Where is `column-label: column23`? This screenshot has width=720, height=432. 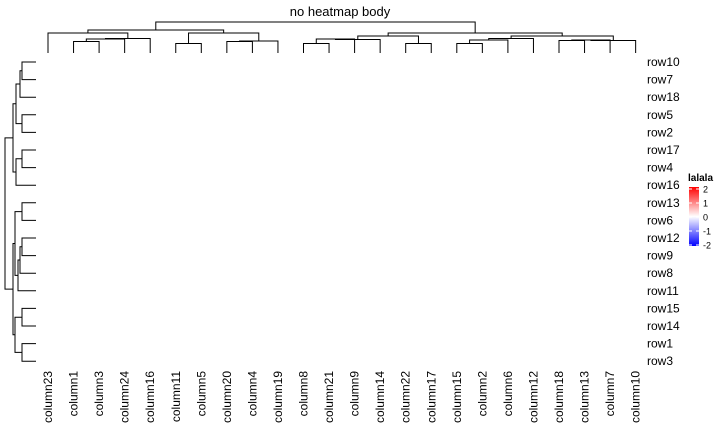
column-label: column23 is located at coordinates (48, 397).